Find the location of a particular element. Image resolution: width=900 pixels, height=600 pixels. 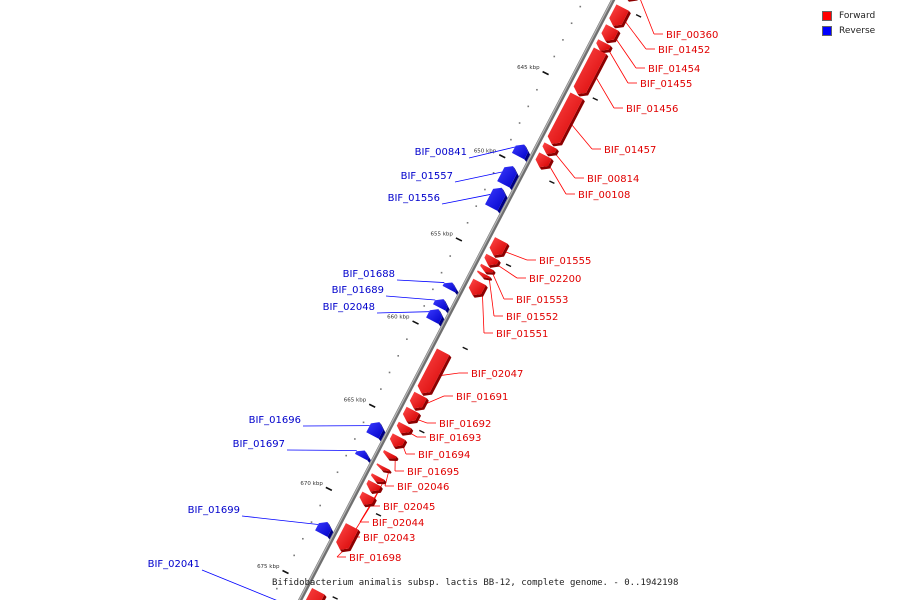

legend-reverse-label: Reverse is located at coordinates (857, 30).